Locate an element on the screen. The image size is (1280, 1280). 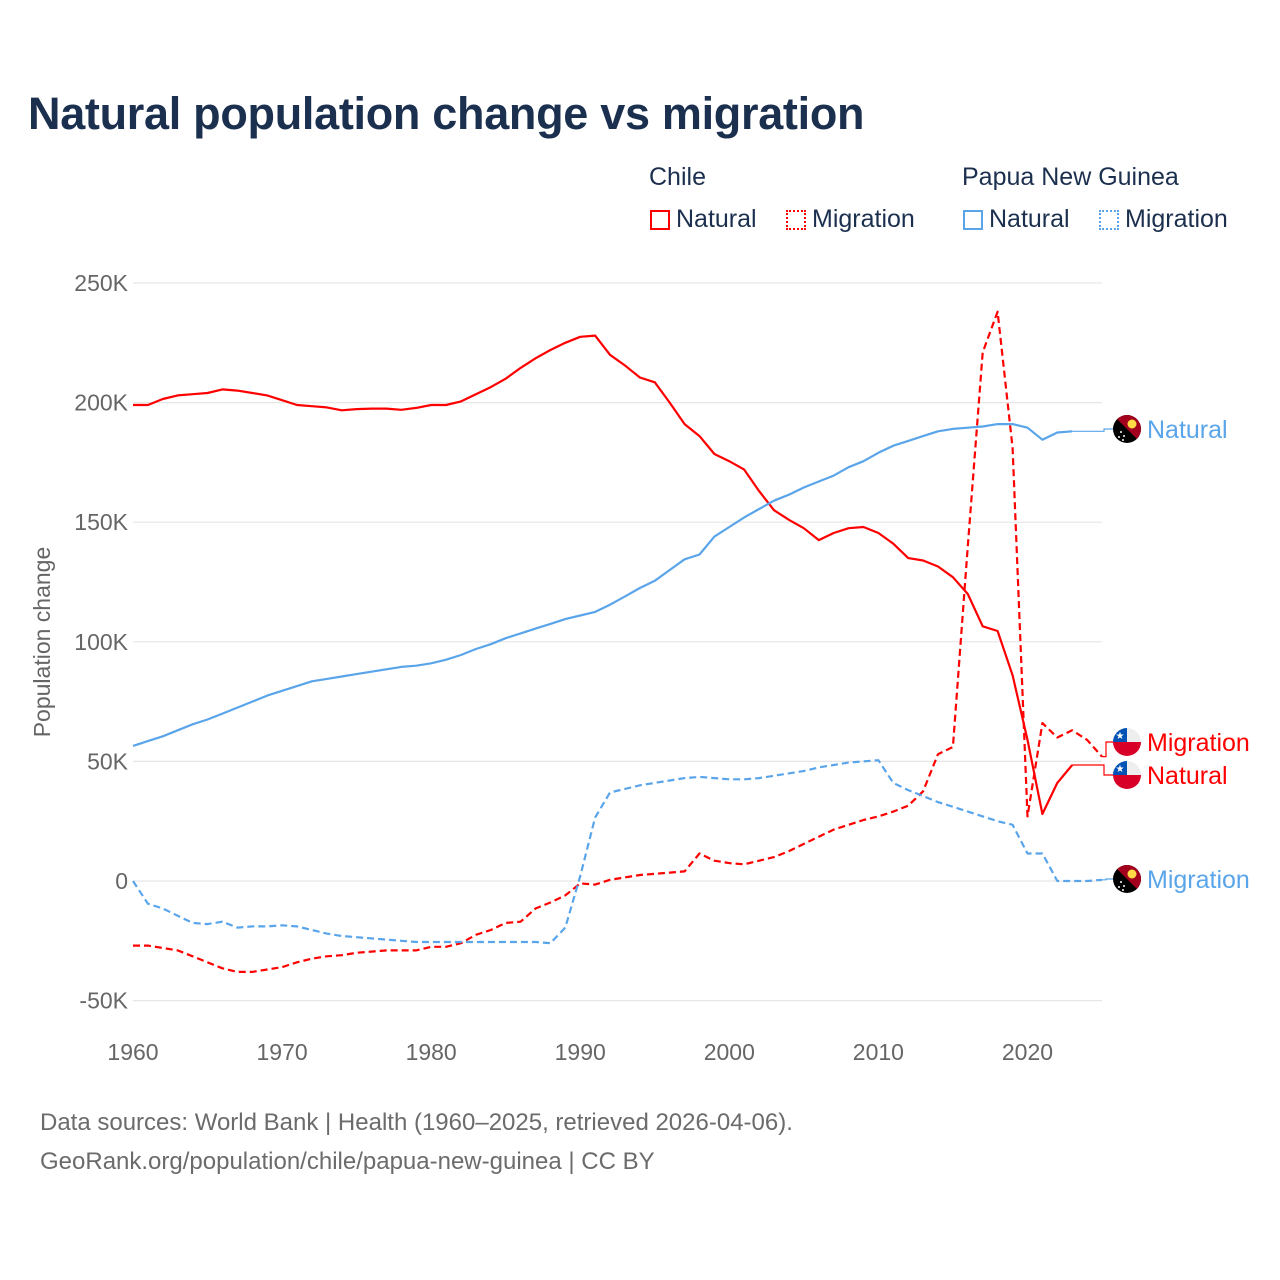
legend-item-png-migration: Migration is located at coordinates (1163, 219).